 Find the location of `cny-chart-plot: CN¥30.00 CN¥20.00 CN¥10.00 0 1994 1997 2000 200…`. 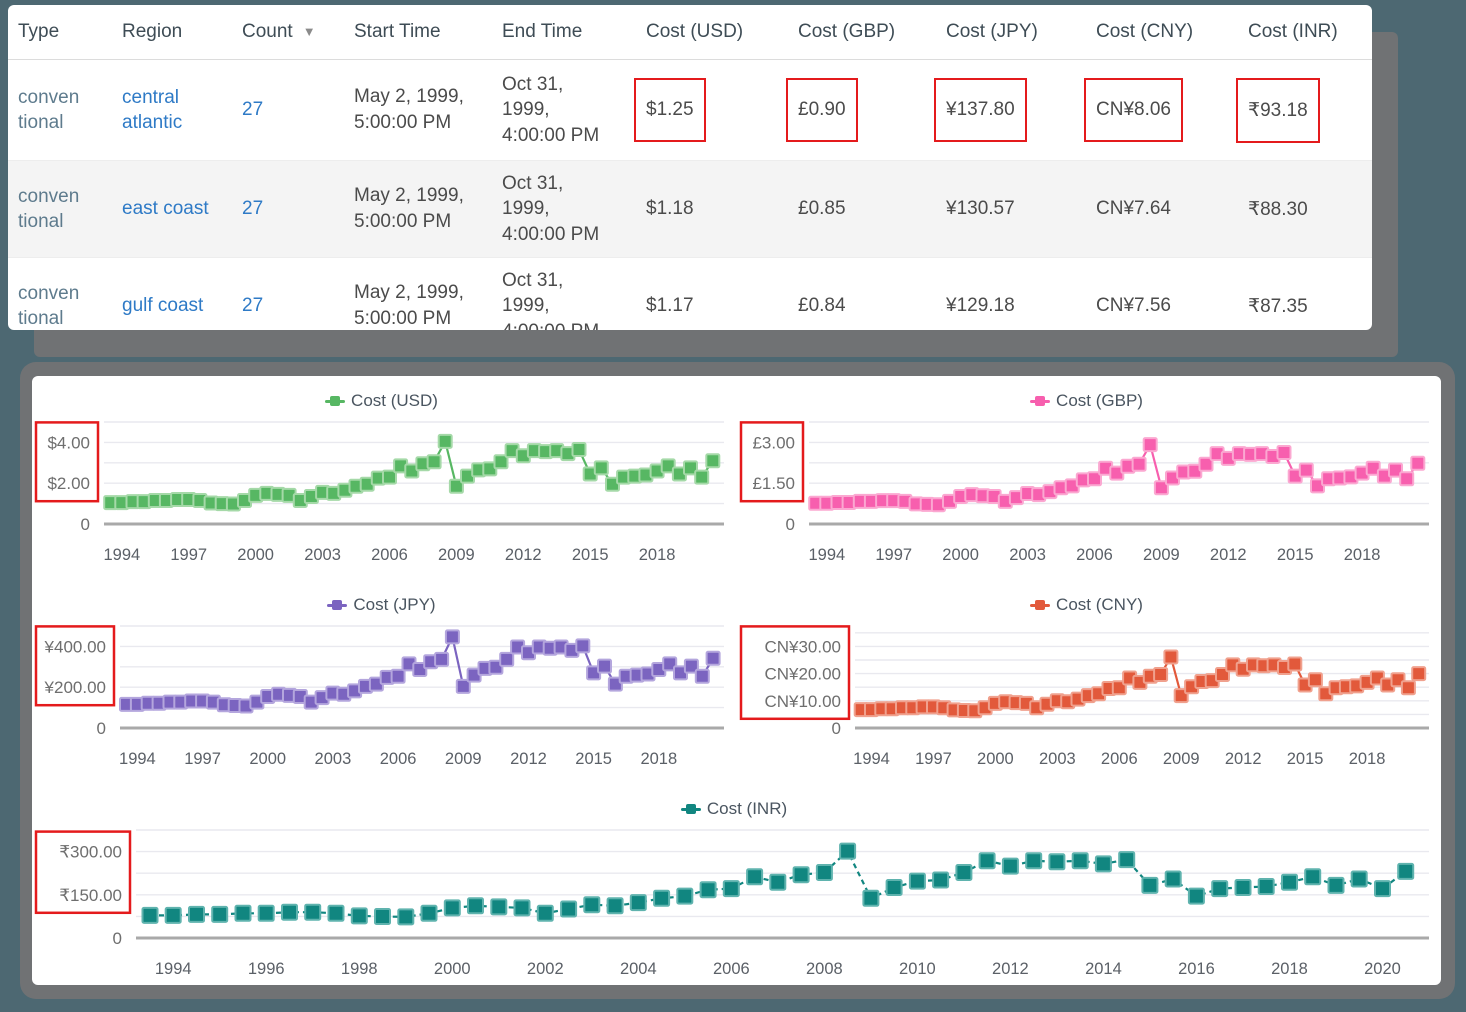

cny-chart-plot: CN¥30.00 CN¥20.00 CN¥10.00 0 1994 1997 2000 200… is located at coordinates (1089, 700).